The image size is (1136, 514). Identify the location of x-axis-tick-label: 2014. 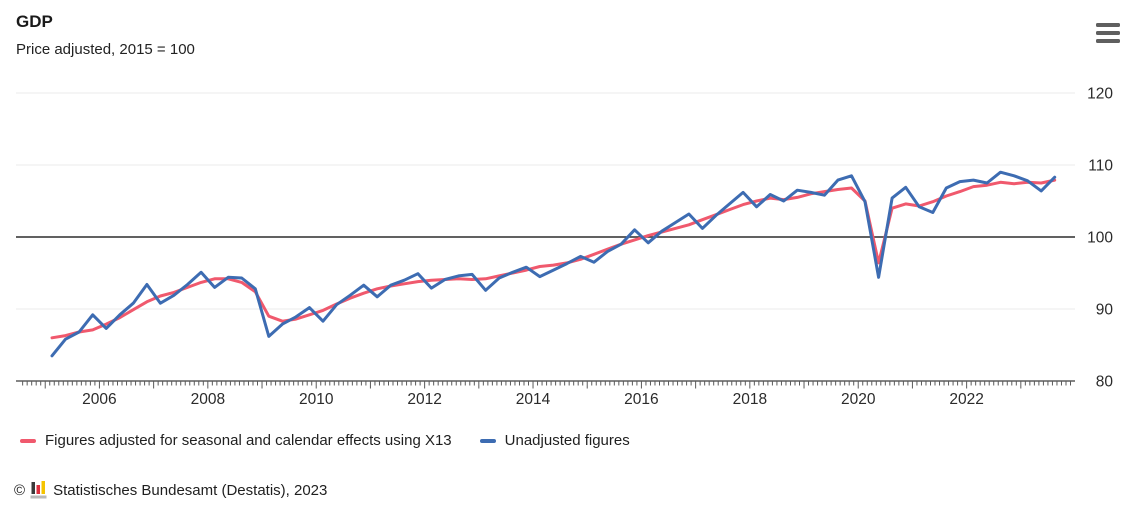
(533, 399).